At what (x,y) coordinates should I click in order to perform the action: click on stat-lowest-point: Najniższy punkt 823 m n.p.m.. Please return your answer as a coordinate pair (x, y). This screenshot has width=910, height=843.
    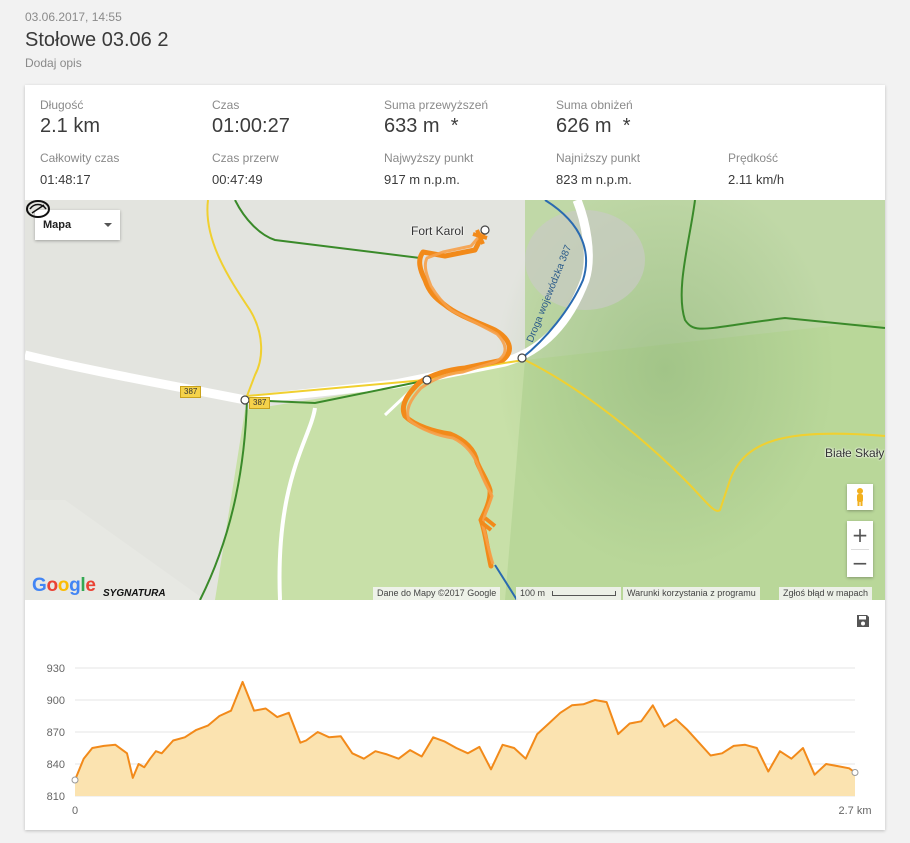
    Looking at the image, I should click on (598, 169).